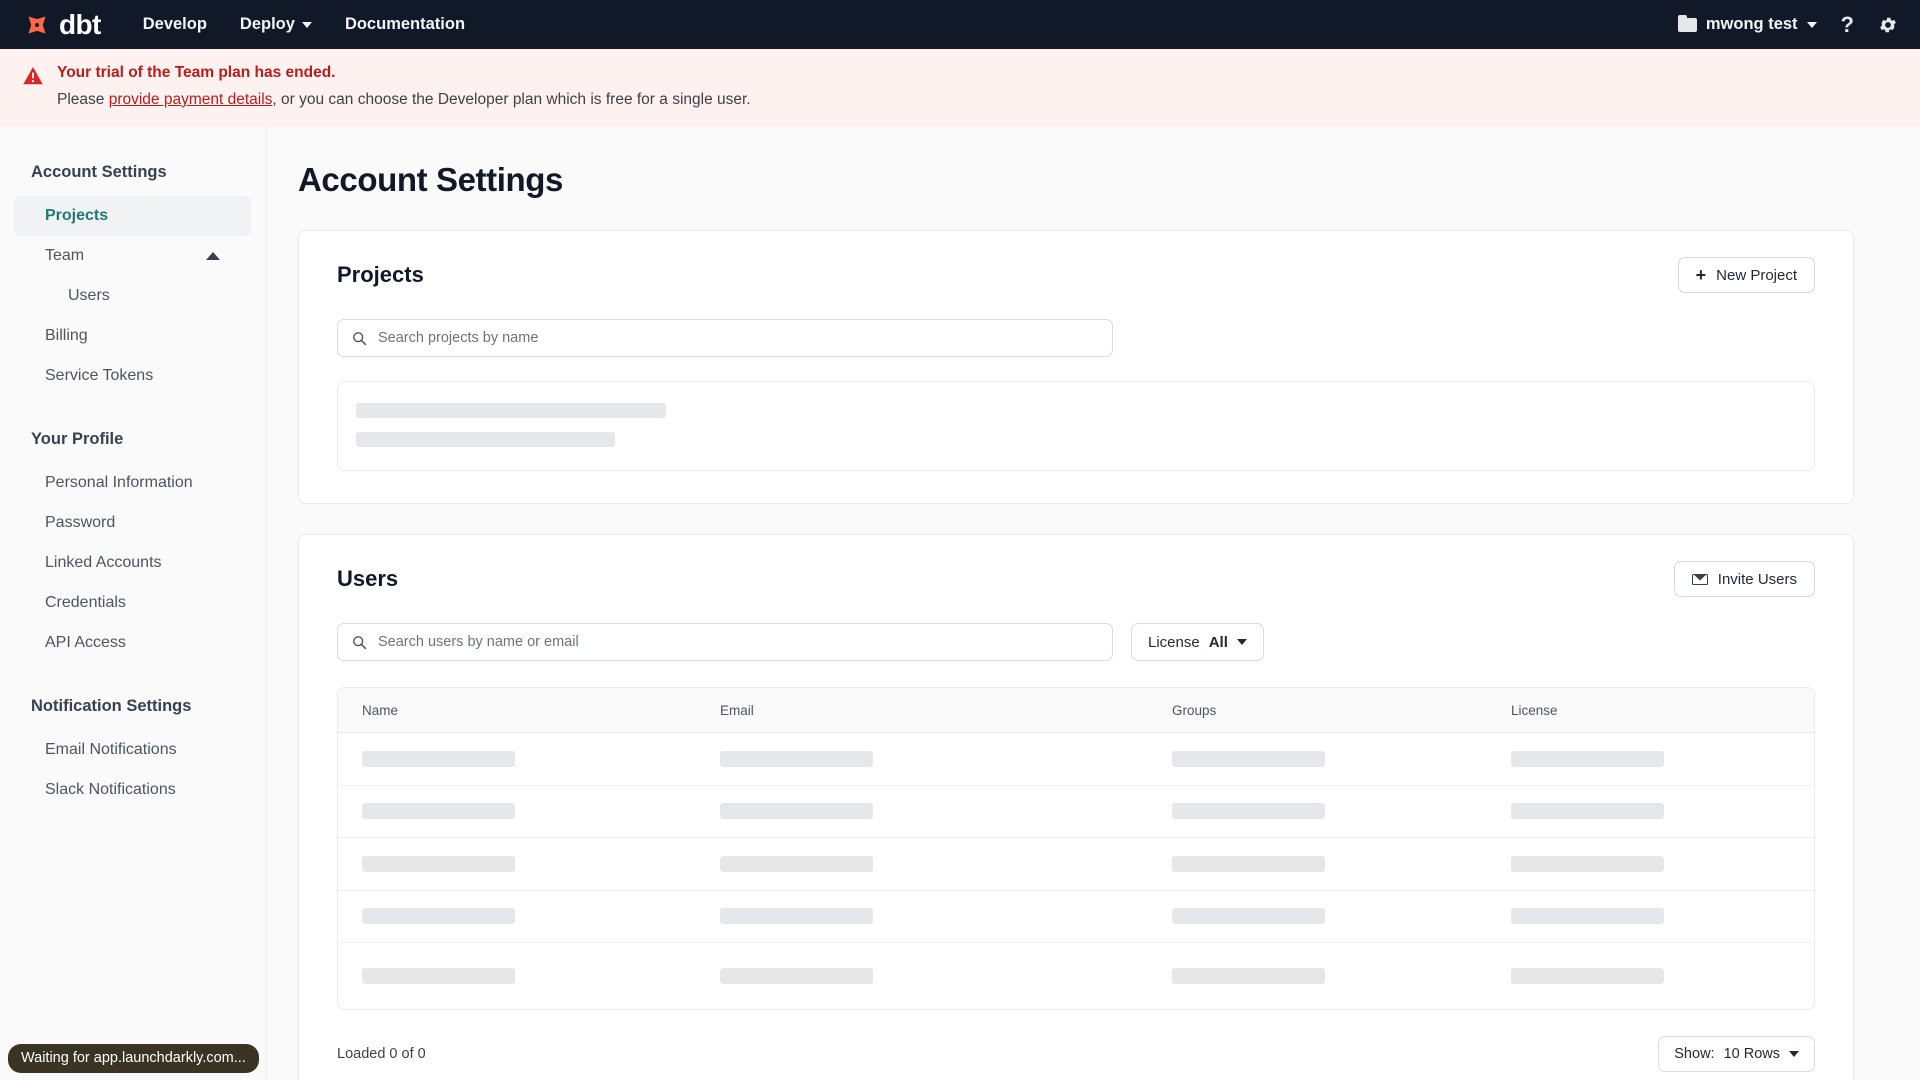  Describe the element at coordinates (1751, 24) in the screenshot. I see `account-name-label: mwong test` at that location.